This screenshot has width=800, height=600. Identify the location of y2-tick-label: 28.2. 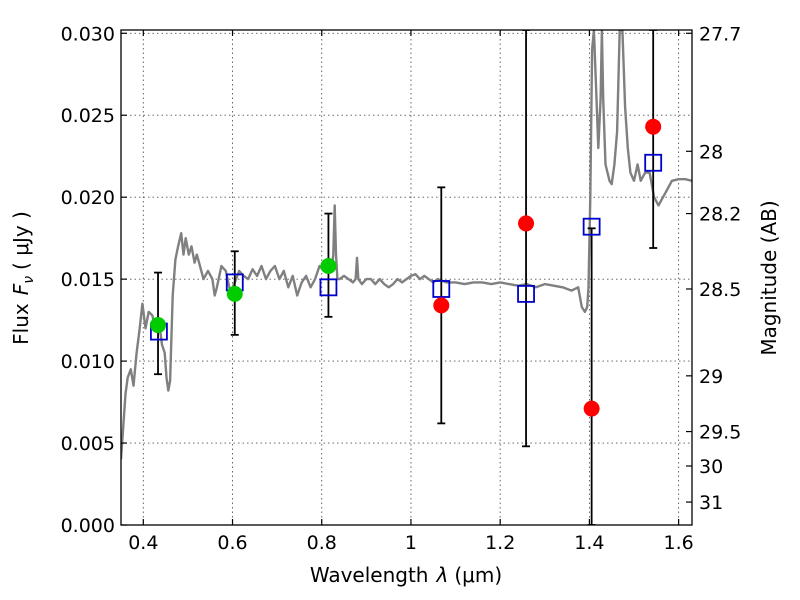
(720, 215).